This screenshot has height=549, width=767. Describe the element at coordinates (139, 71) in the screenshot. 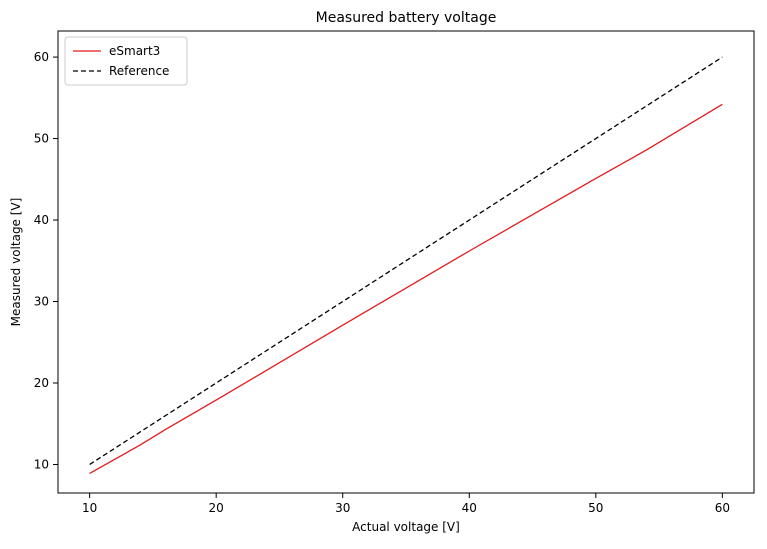

I see `legend-label: Reference` at that location.